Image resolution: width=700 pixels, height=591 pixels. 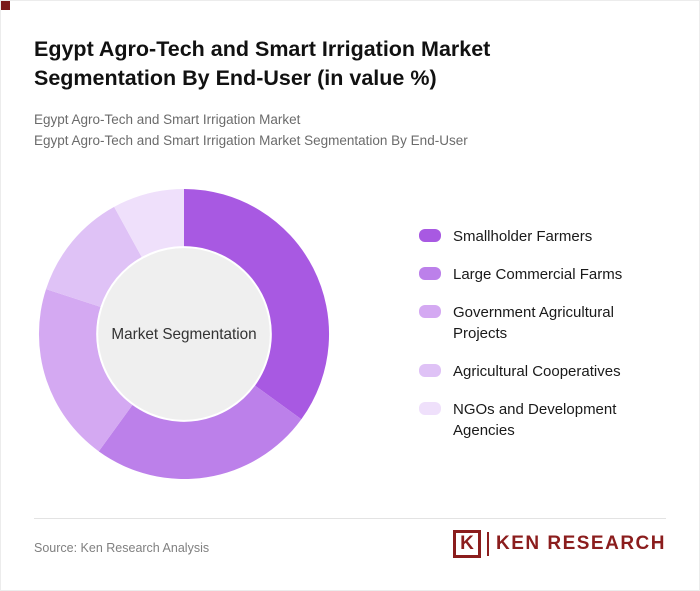 What do you see at coordinates (580, 543) in the screenshot?
I see `logo-wordmark: KEN RESEARCH` at bounding box center [580, 543].